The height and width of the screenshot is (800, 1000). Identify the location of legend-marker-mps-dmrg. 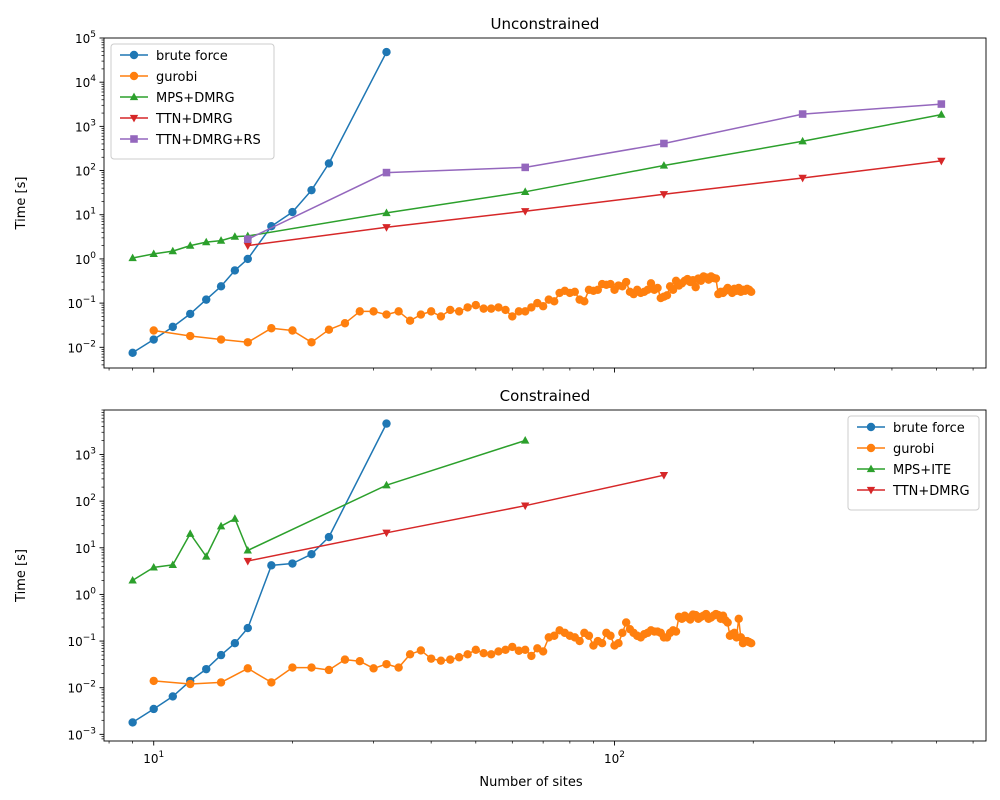
(134, 96).